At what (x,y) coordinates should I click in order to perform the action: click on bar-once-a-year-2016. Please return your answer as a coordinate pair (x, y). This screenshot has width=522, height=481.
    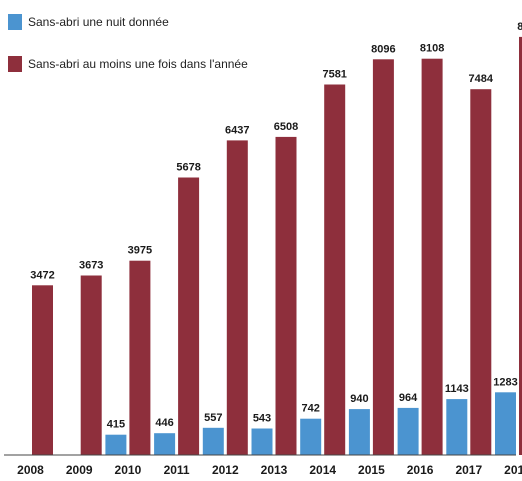
    Looking at the image, I should click on (432, 256).